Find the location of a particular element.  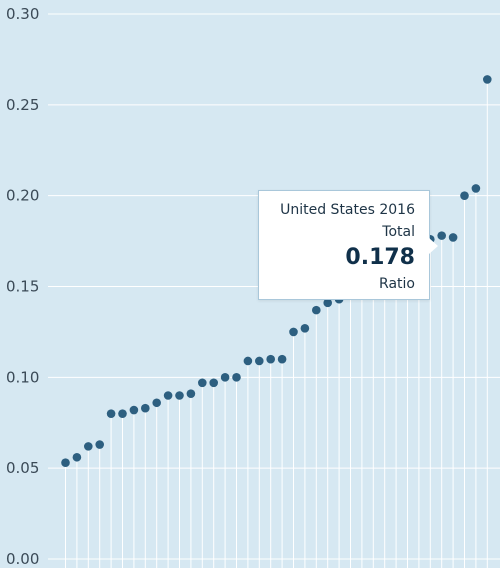

tooltip-subject: Total is located at coordinates (398, 232).